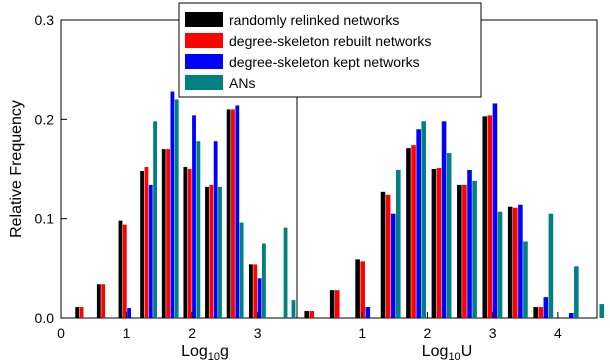 The image size is (610, 362). What do you see at coordinates (127, 333) in the screenshot?
I see `x-tick-label-left: 1` at bounding box center [127, 333].